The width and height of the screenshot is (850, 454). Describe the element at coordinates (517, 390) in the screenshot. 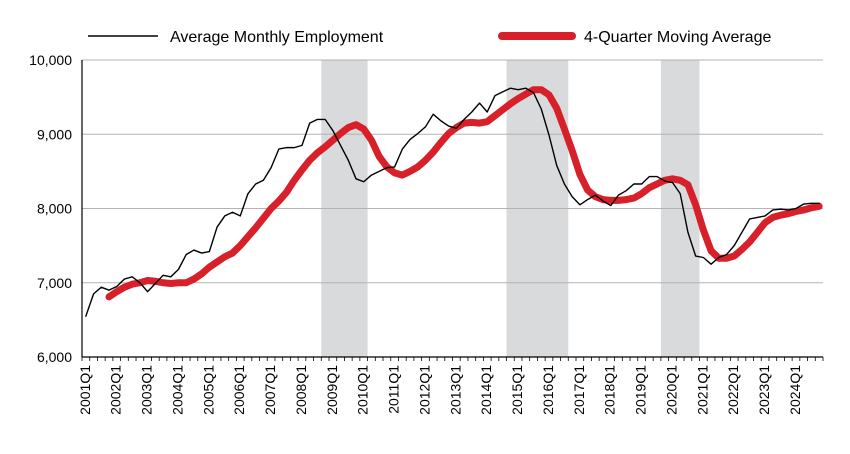

I see `x-tick-label: 2015Q1` at that location.